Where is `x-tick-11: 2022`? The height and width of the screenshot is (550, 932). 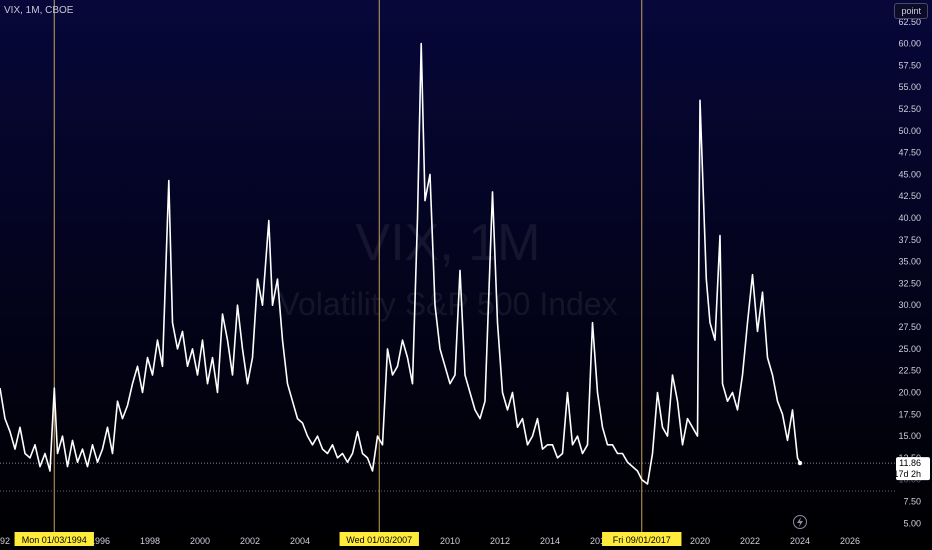 x-tick-11: 2022 is located at coordinates (750, 541).